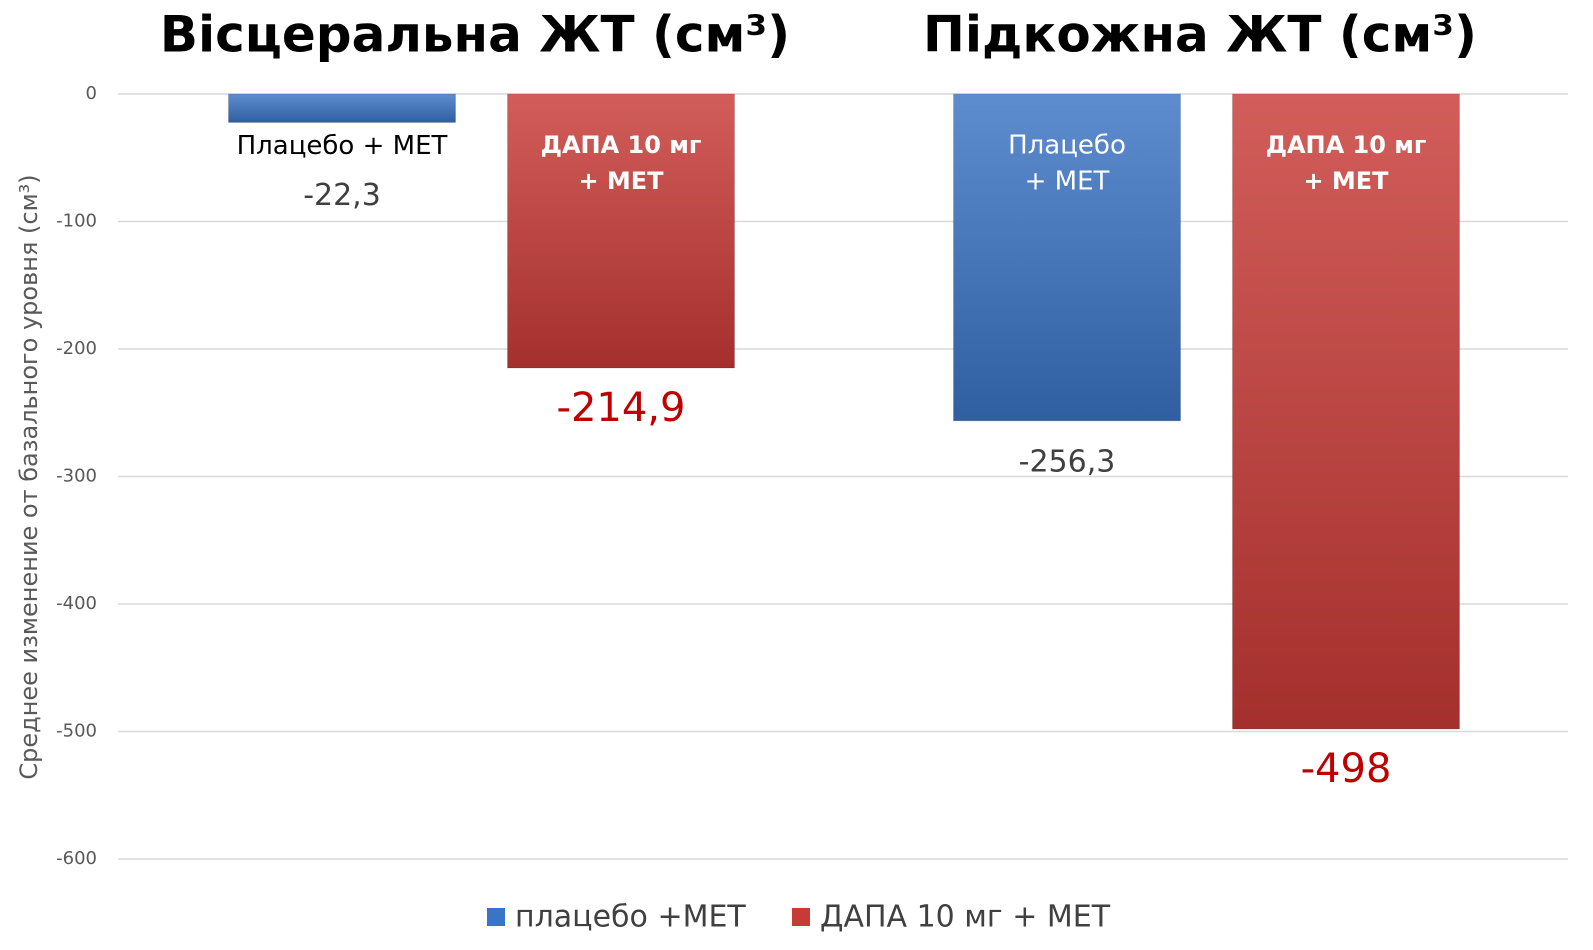 Image resolution: width=1593 pixels, height=950 pixels. Describe the element at coordinates (76, 731) in the screenshot. I see `y-tick-label: -500` at that location.